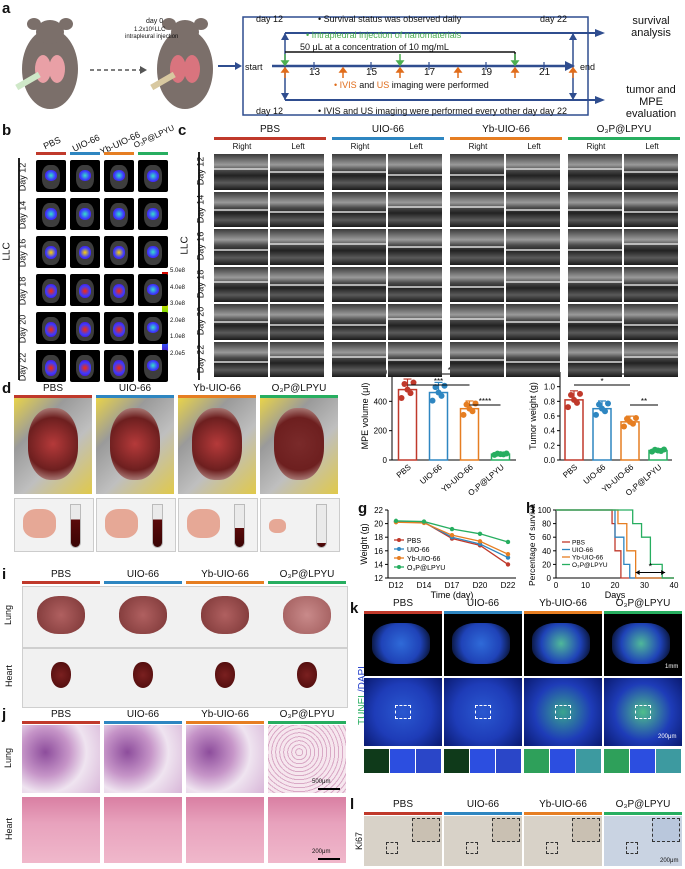  I want to click on legend-label: UIO-66, so click(582, 550).